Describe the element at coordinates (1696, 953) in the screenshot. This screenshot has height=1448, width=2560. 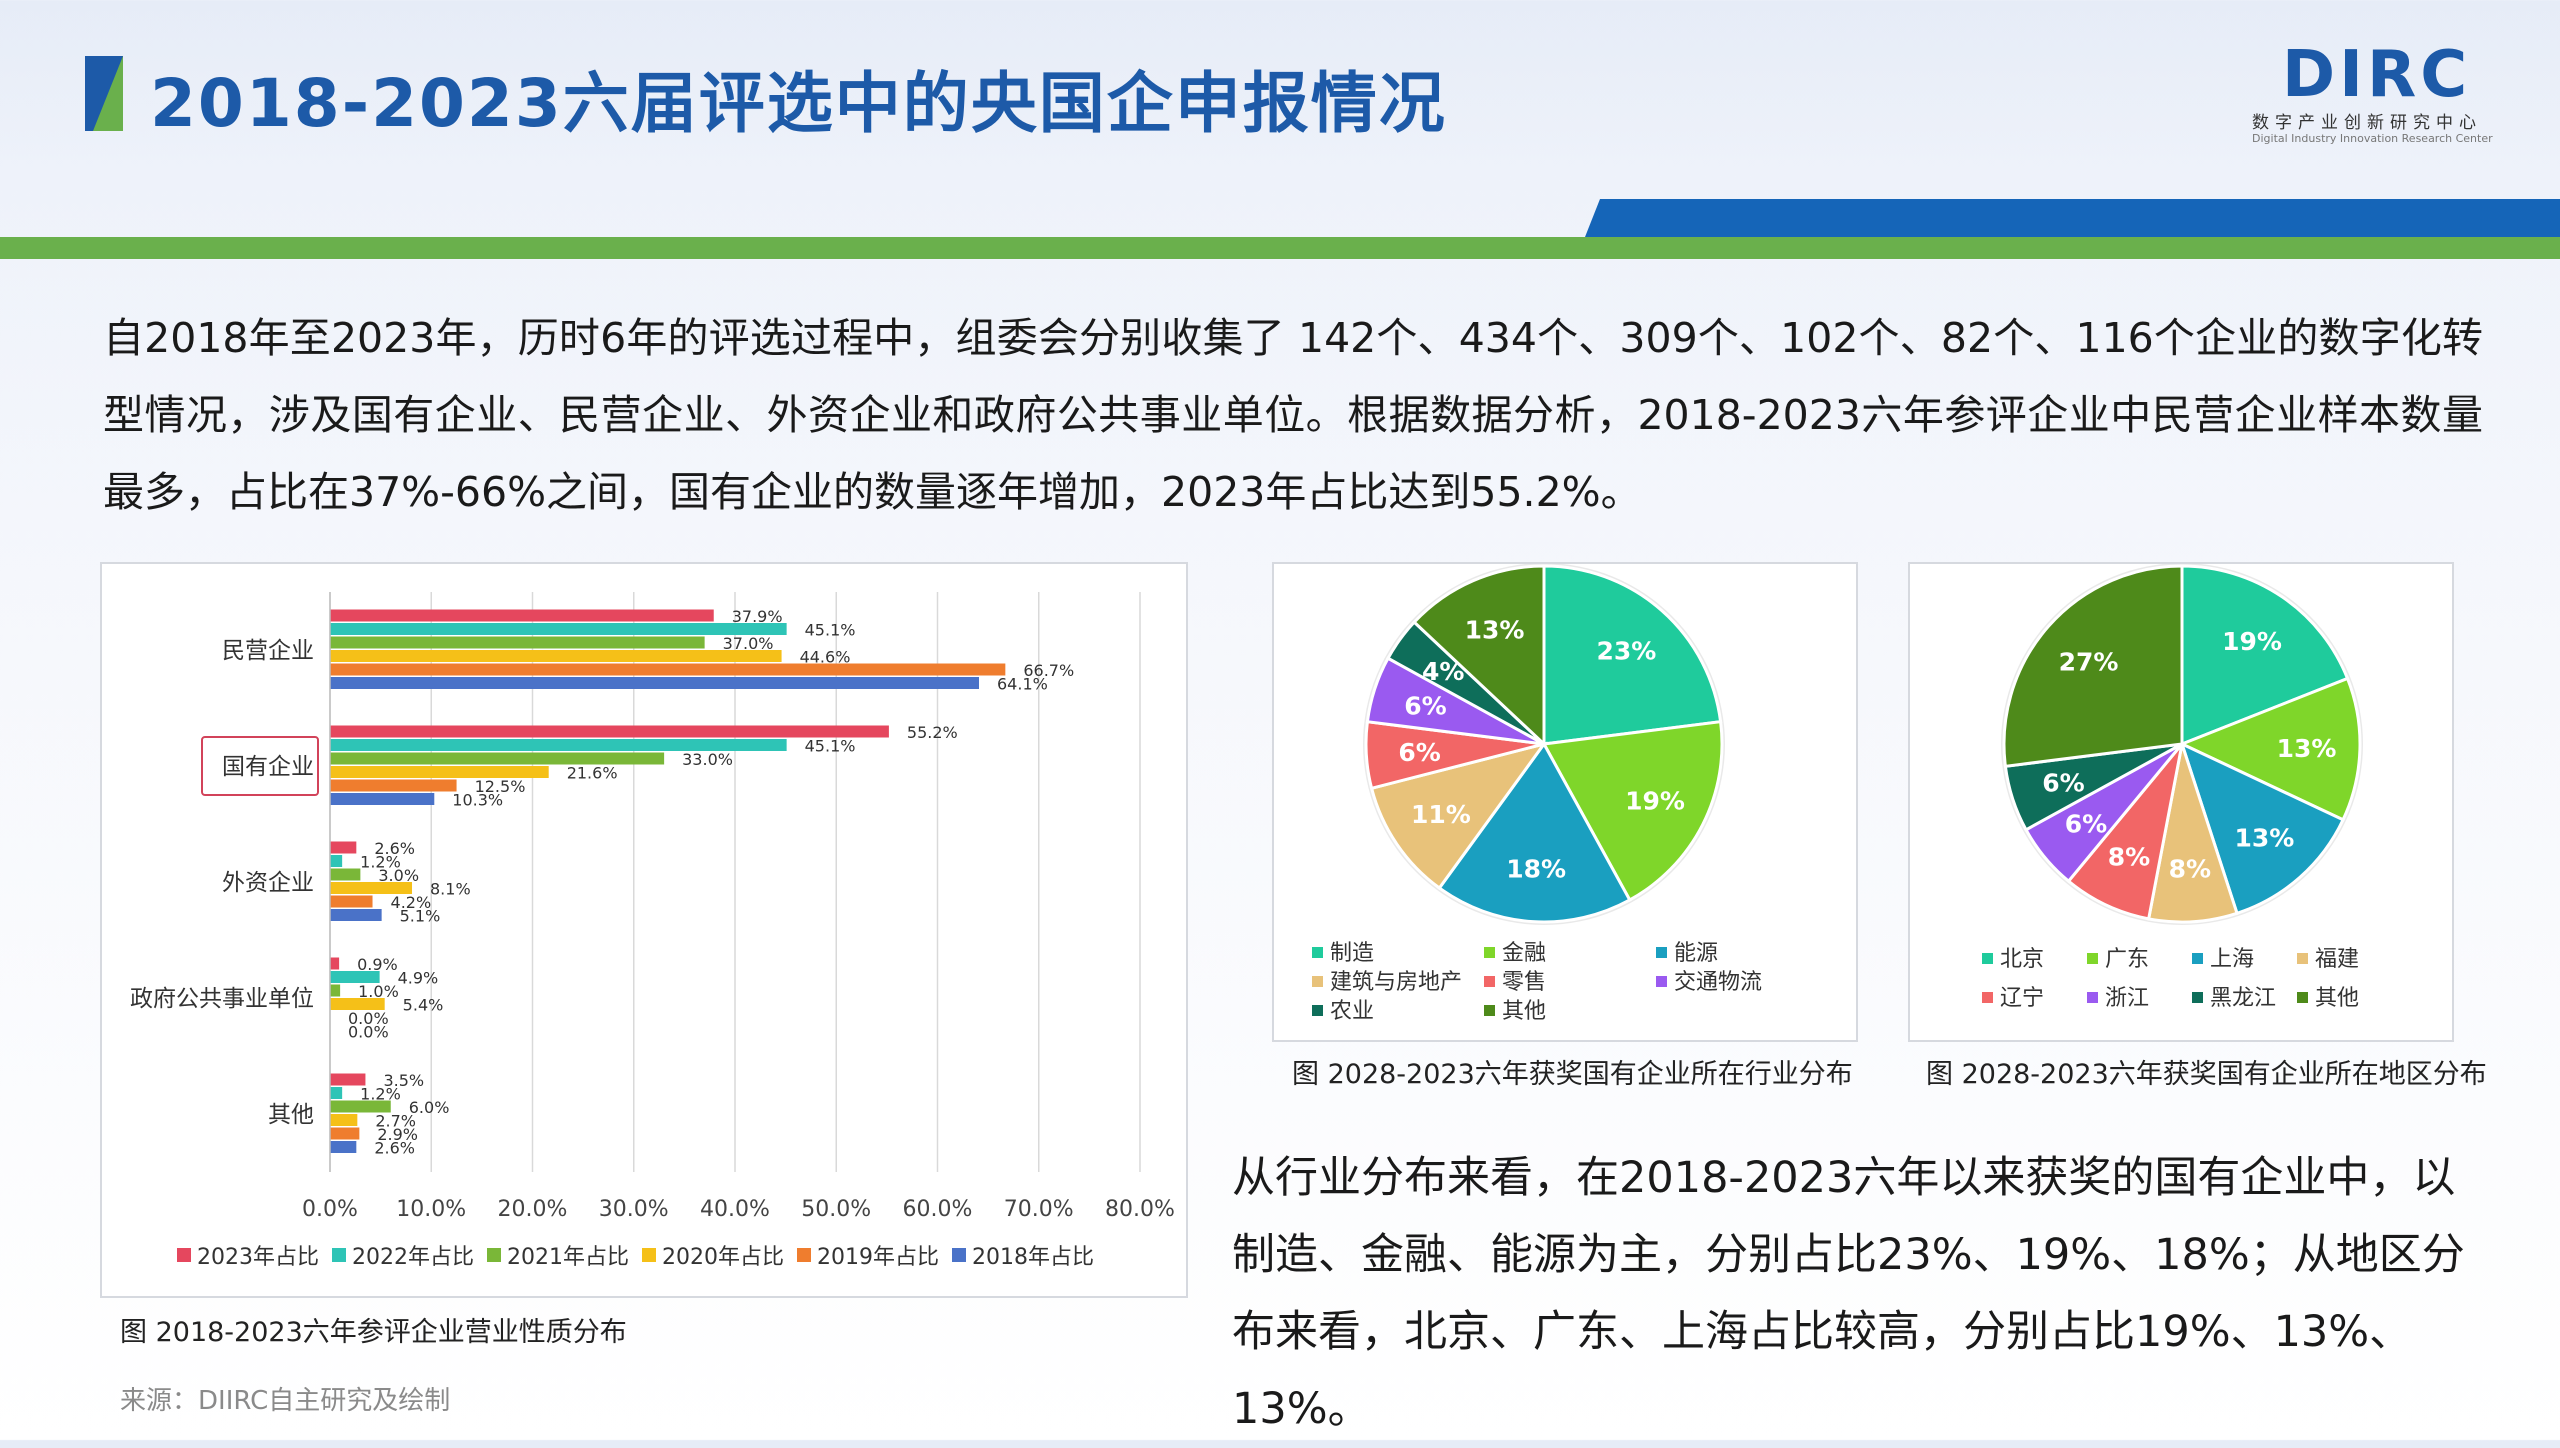
I see `legend-label: 能源` at that location.